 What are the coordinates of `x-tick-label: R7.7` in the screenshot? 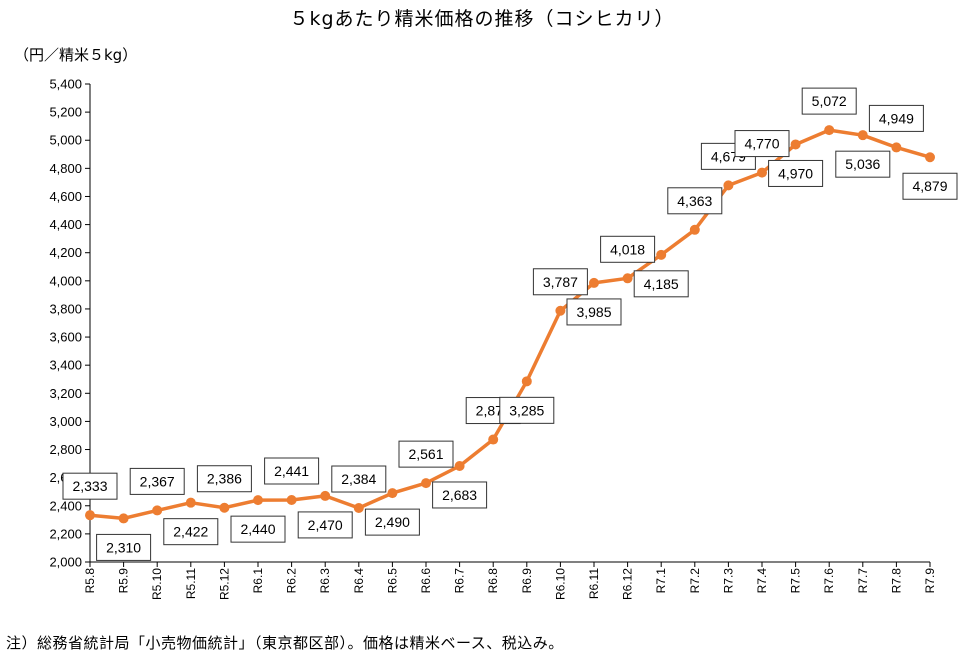 It's located at (863, 581).